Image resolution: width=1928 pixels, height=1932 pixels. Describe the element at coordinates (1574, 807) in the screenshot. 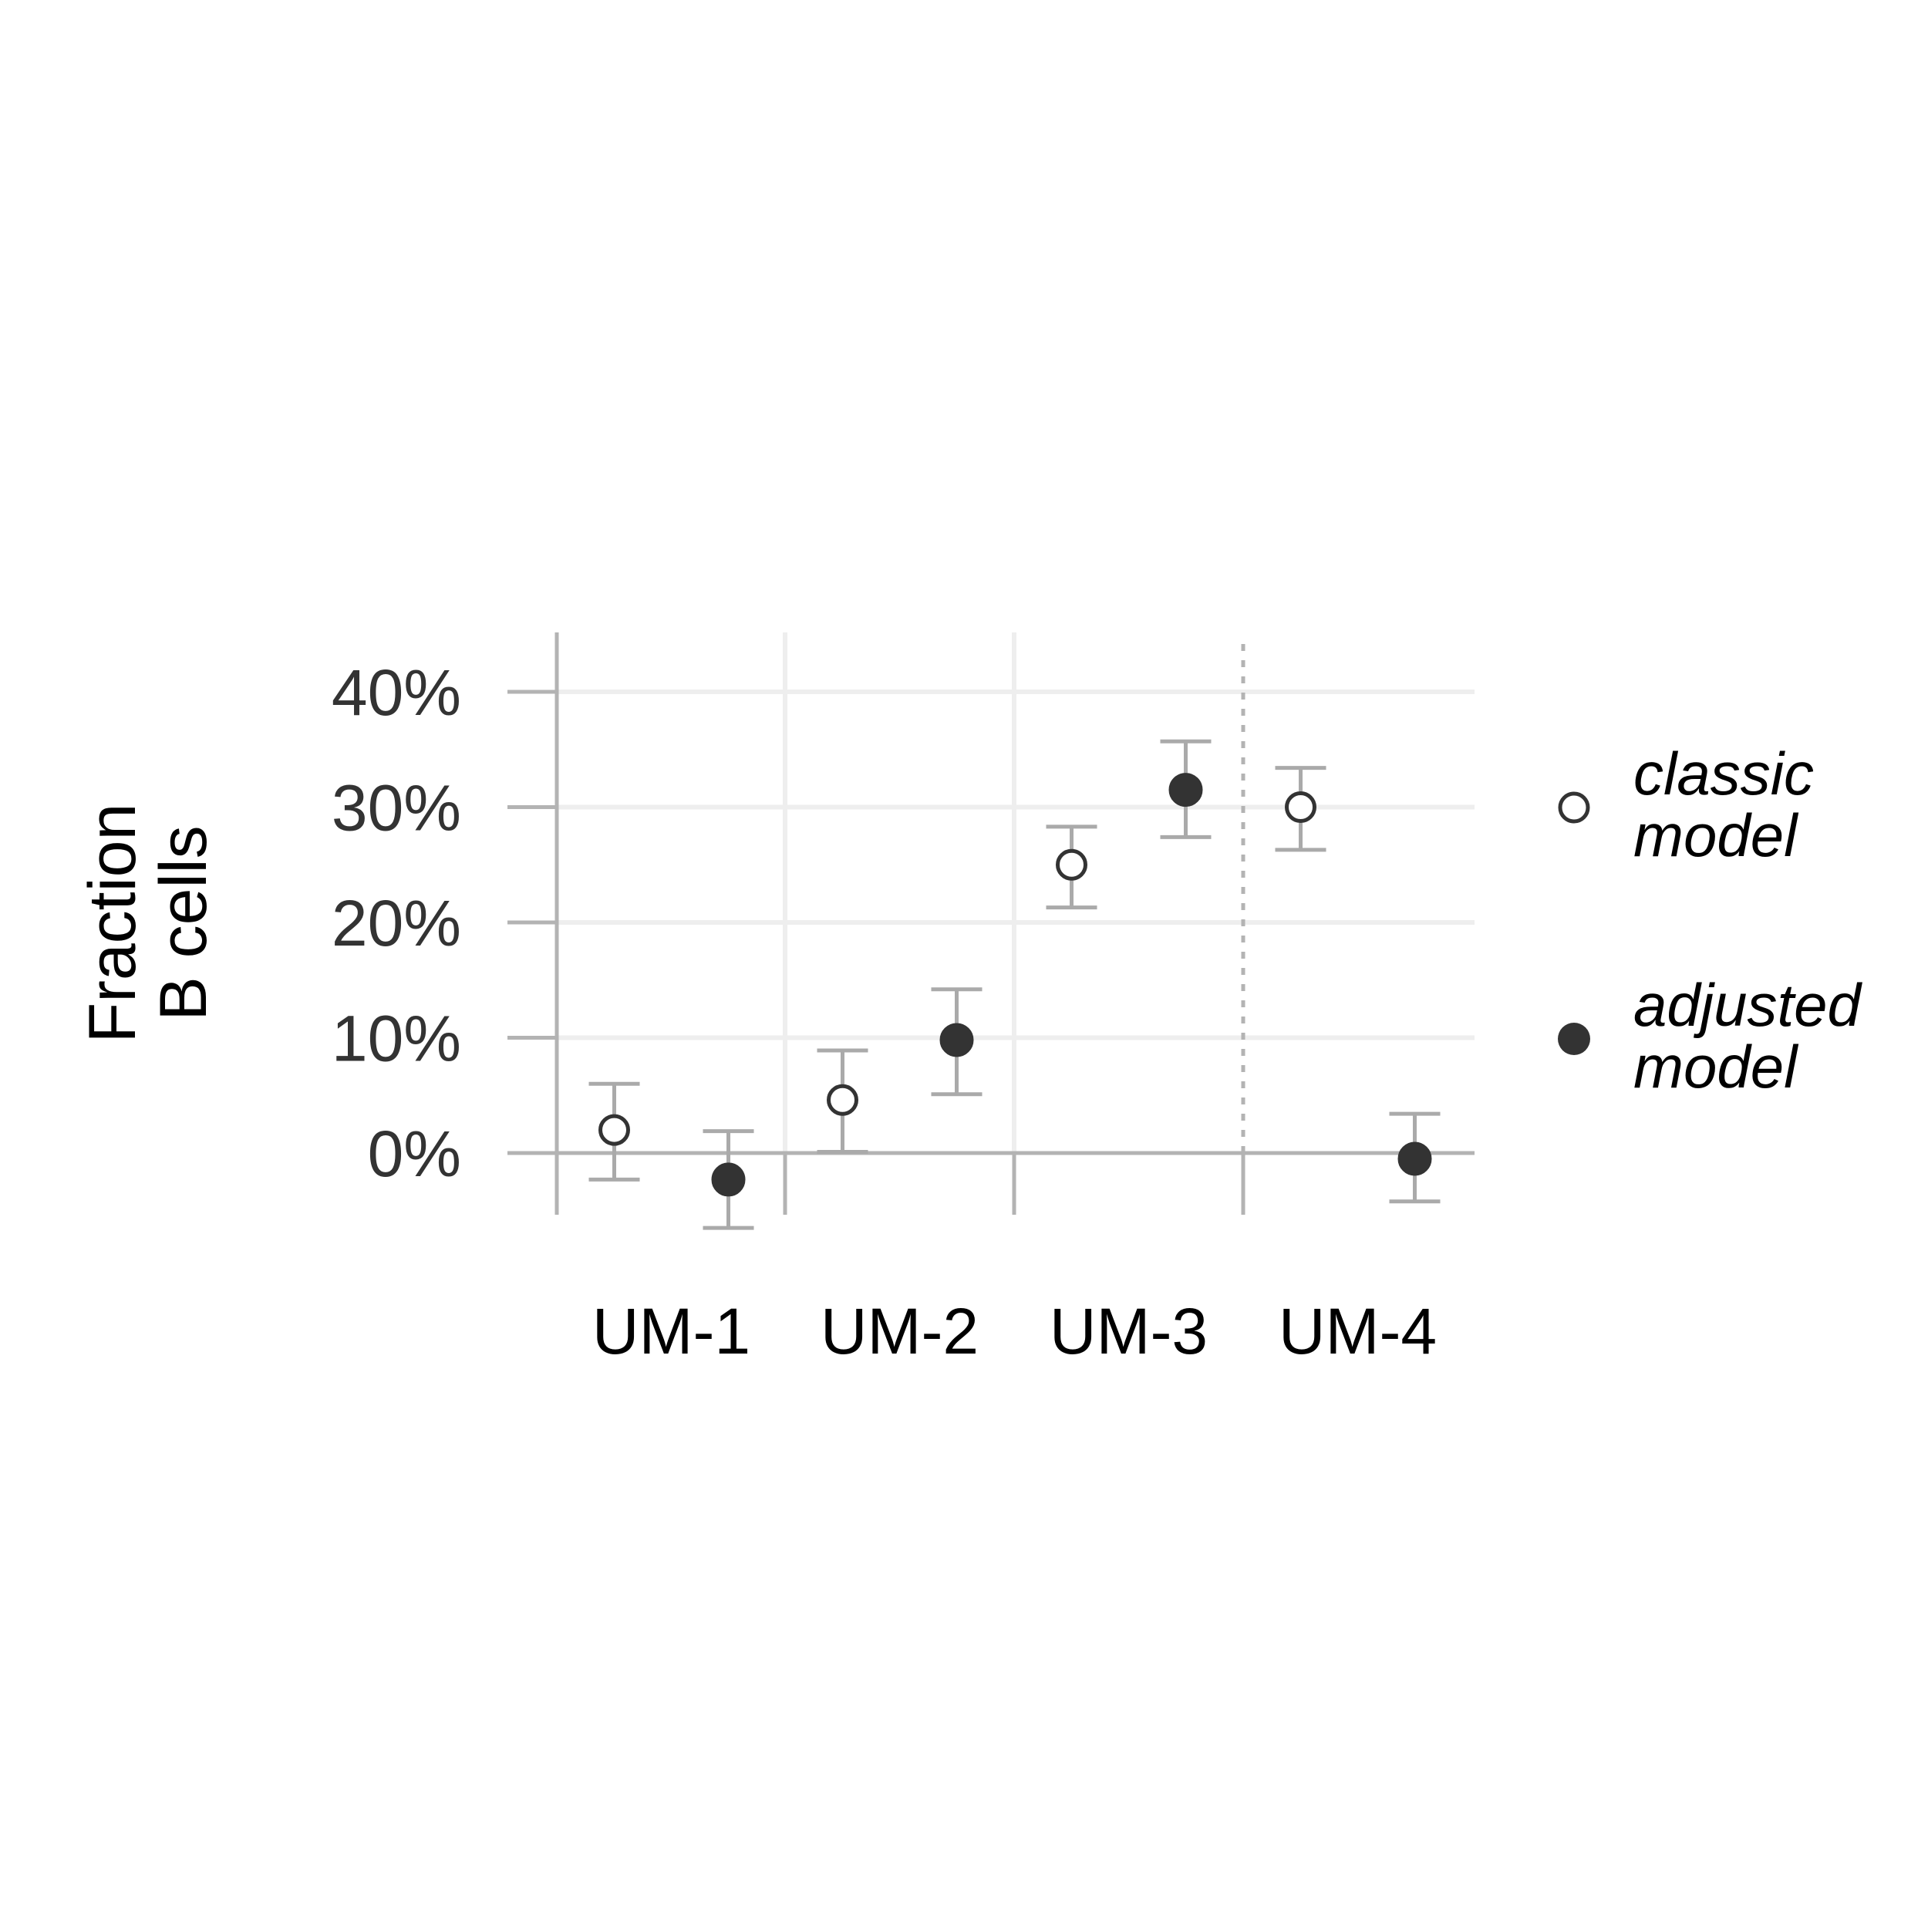

I see `legend-key-classic` at that location.